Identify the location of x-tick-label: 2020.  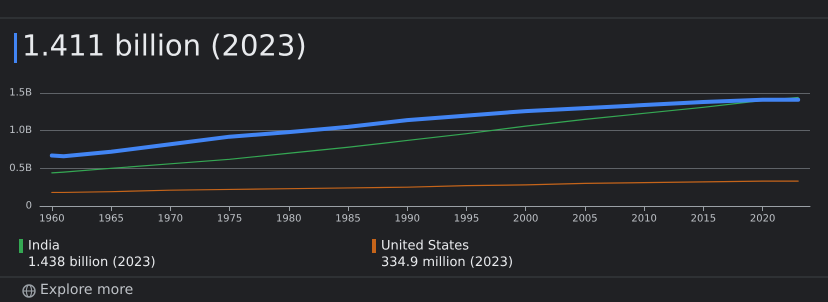
(763, 219).